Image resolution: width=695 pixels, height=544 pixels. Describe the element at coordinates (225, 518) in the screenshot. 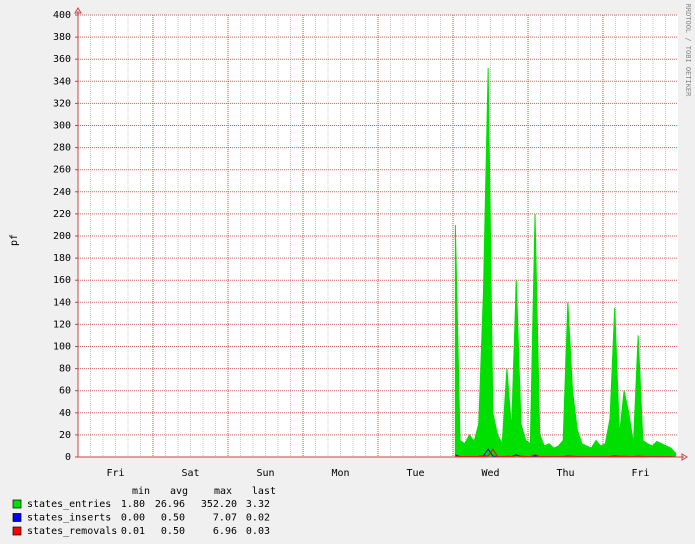

I see `legend-stat: 7.07` at that location.